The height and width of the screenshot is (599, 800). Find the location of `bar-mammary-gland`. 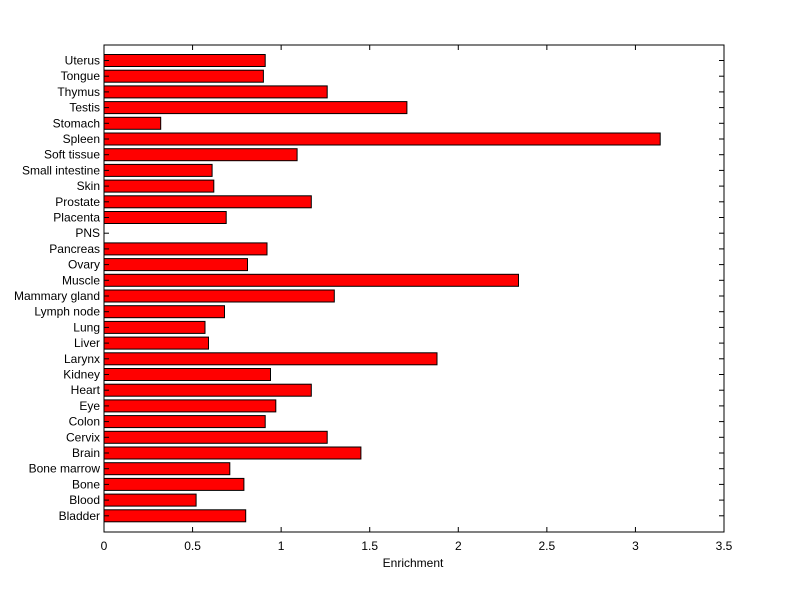

bar-mammary-gland is located at coordinates (219, 296).